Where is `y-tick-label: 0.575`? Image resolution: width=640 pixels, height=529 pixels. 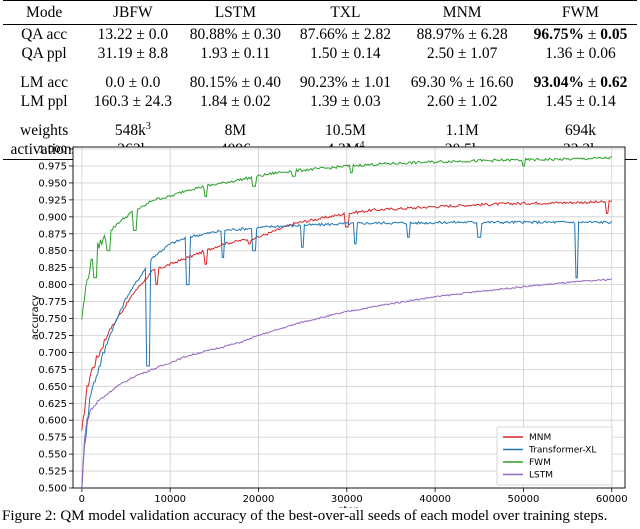
y-tick-label: 0.575 is located at coordinates (52, 438).